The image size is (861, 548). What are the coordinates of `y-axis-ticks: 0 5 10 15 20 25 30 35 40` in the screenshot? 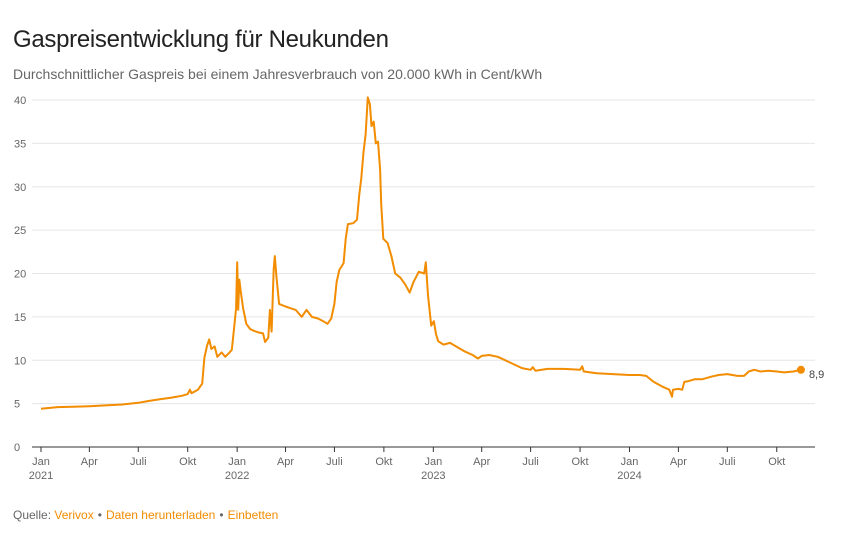 It's located at (20, 274).